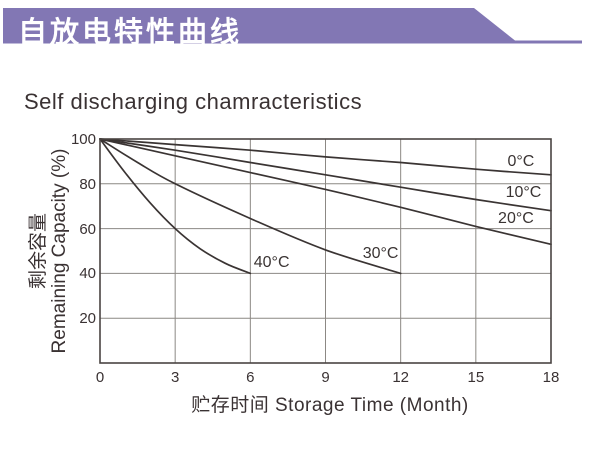 This screenshot has height=451, width=600. What do you see at coordinates (325, 377) in the screenshot?
I see `x-tick-label: 9` at bounding box center [325, 377].